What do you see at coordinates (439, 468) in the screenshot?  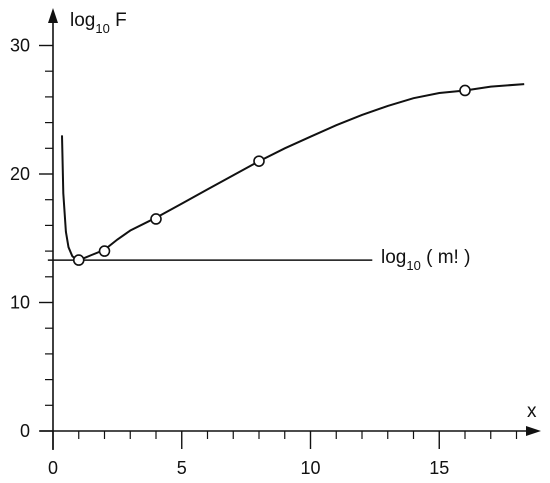 I see `x-tick-label: 15` at bounding box center [439, 468].